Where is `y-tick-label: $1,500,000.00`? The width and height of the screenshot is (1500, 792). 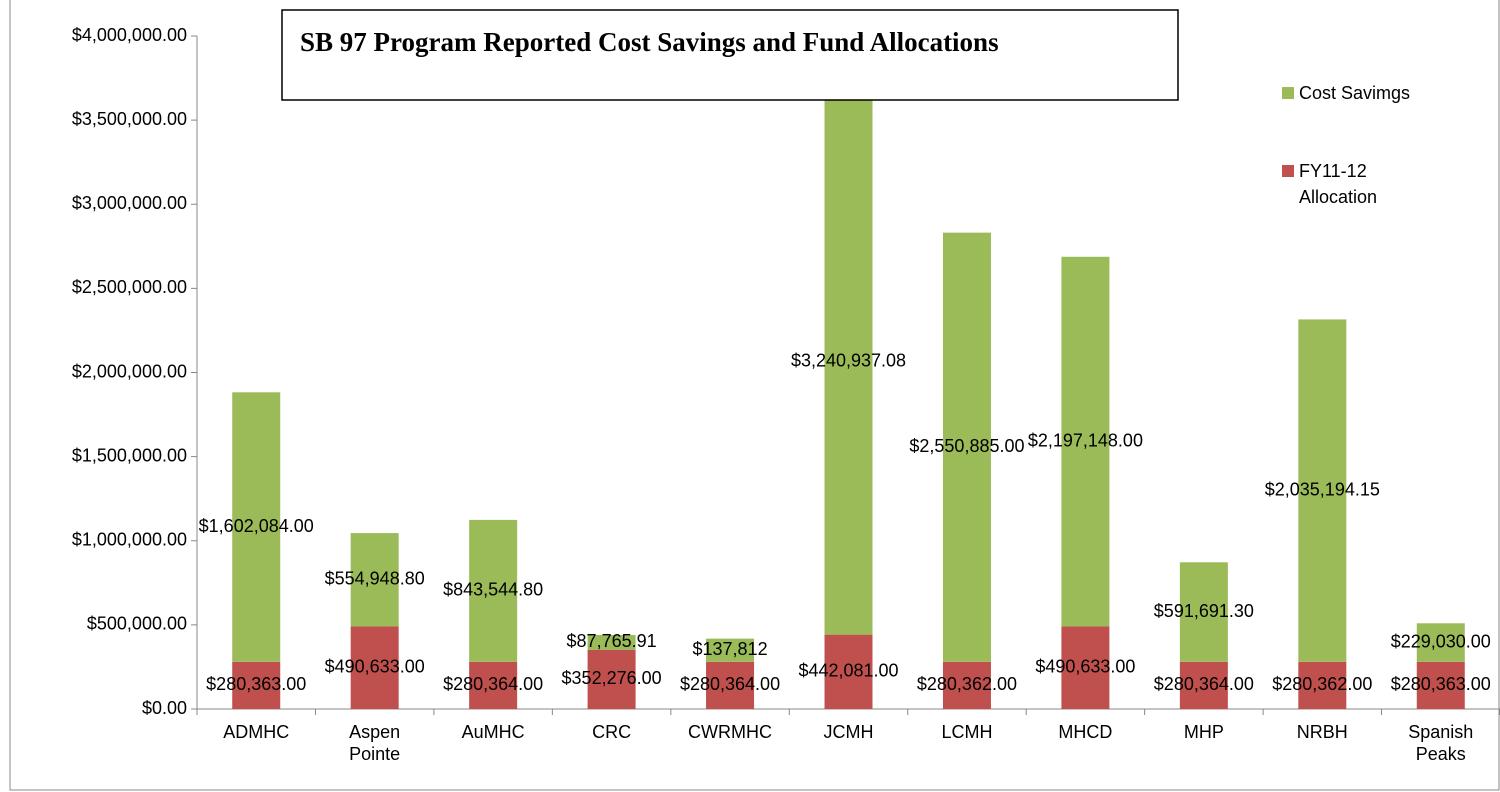 y-tick-label: $1,500,000.00 is located at coordinates (129, 455).